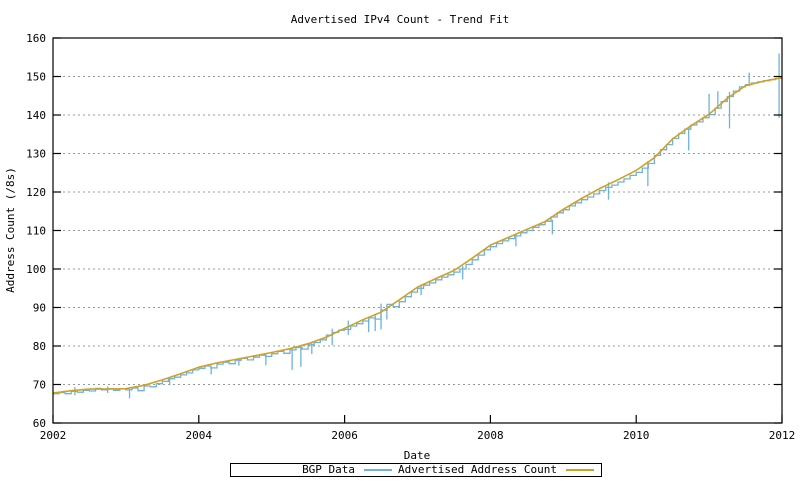  What do you see at coordinates (36, 38) in the screenshot?
I see `y-tick-label: 160` at bounding box center [36, 38].